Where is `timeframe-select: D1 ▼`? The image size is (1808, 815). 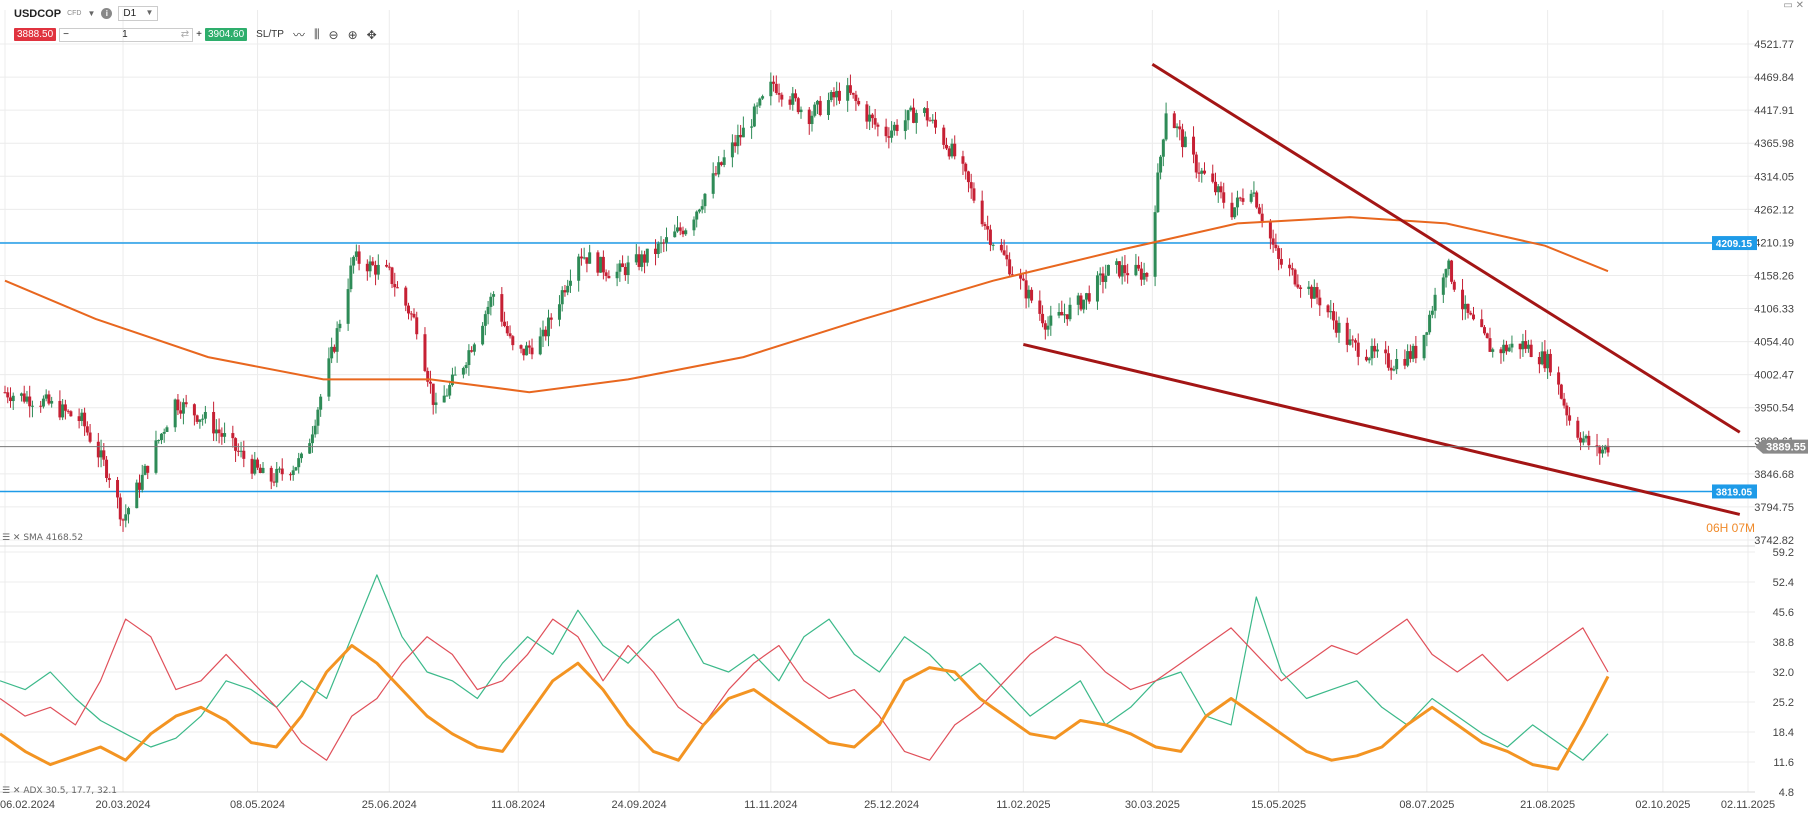 timeframe-select: D1 ▼ is located at coordinates (138, 13).